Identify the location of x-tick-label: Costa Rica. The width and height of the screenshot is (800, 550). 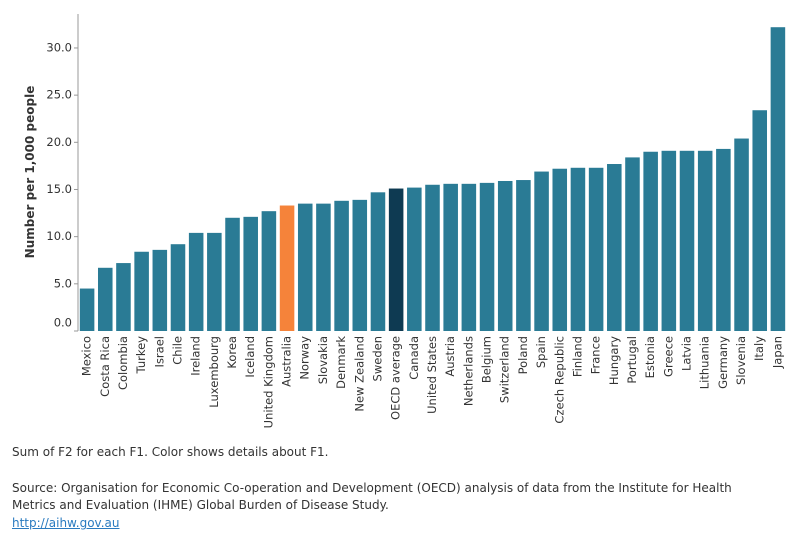
(105, 366).